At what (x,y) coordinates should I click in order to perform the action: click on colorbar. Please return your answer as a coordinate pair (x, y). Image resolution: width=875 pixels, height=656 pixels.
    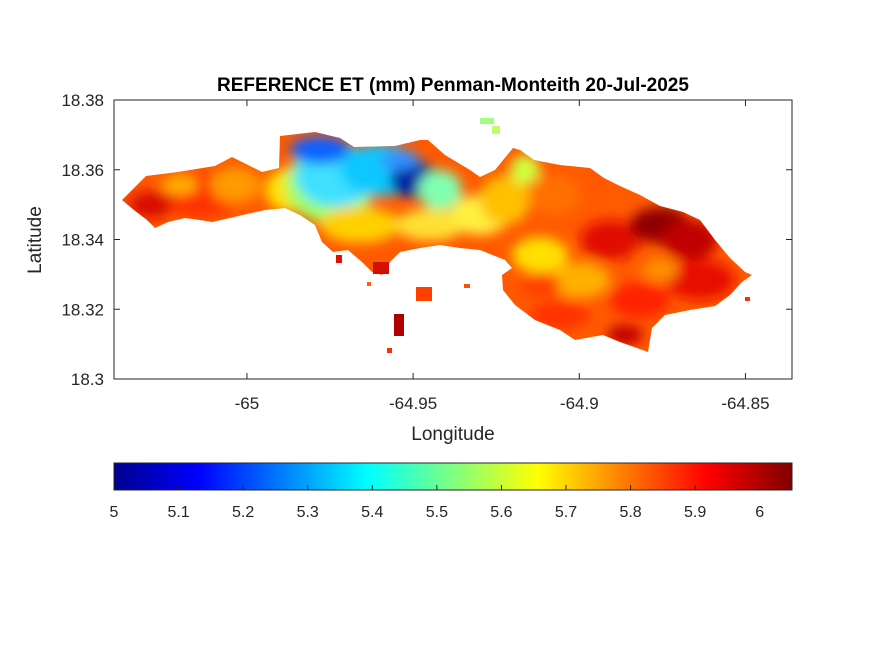
    Looking at the image, I should click on (453, 476).